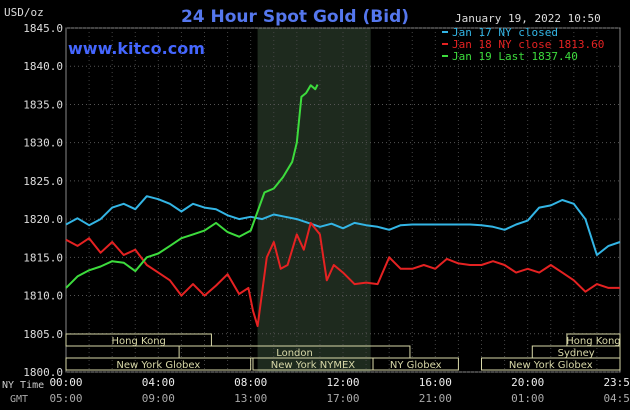 The width and height of the screenshot is (630, 410). What do you see at coordinates (158, 382) in the screenshot?
I see `x-tick-label-ny: 04:00` at bounding box center [158, 382].